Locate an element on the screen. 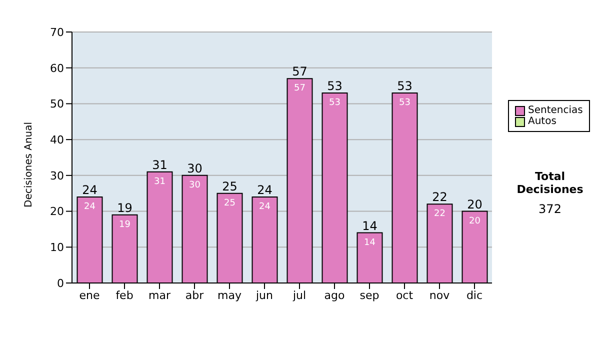 This screenshot has height=340, width=600. data-label: 25 is located at coordinates (230, 203).